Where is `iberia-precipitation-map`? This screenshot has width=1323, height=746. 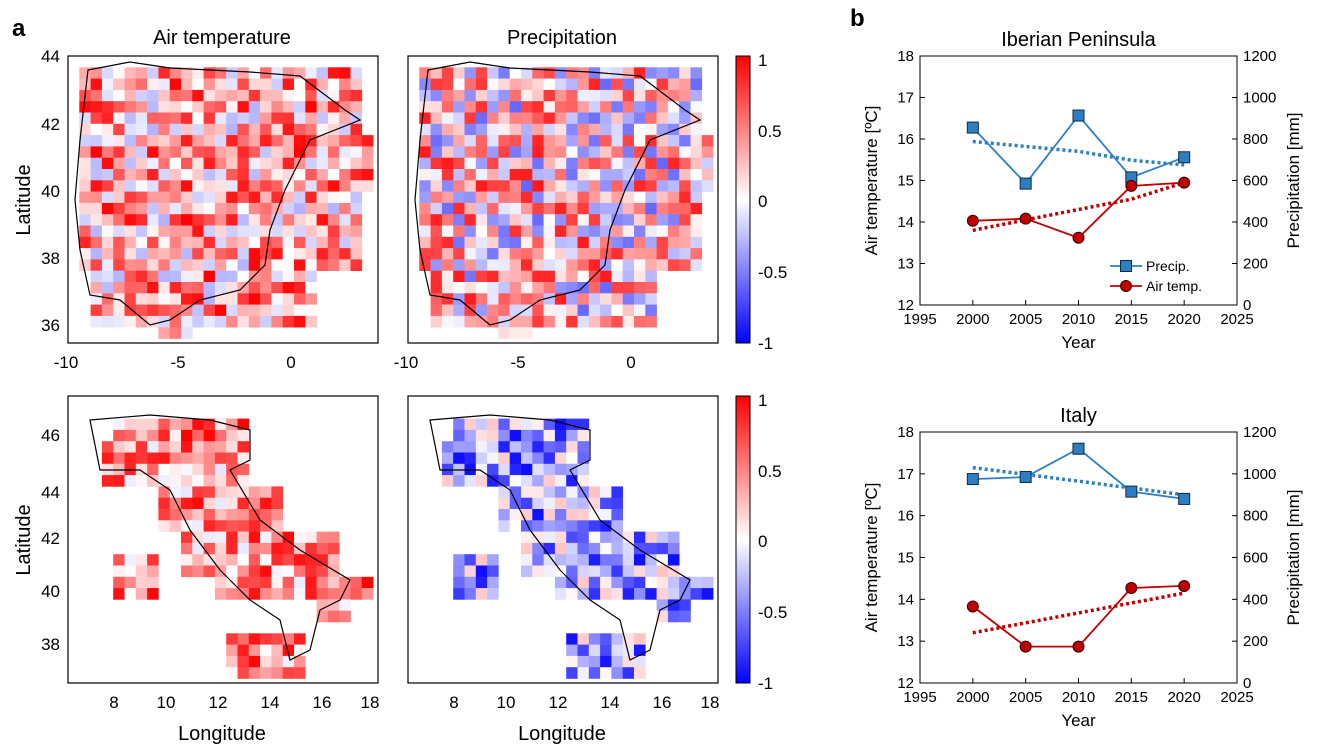
iberia-precipitation-map is located at coordinates (563, 199).